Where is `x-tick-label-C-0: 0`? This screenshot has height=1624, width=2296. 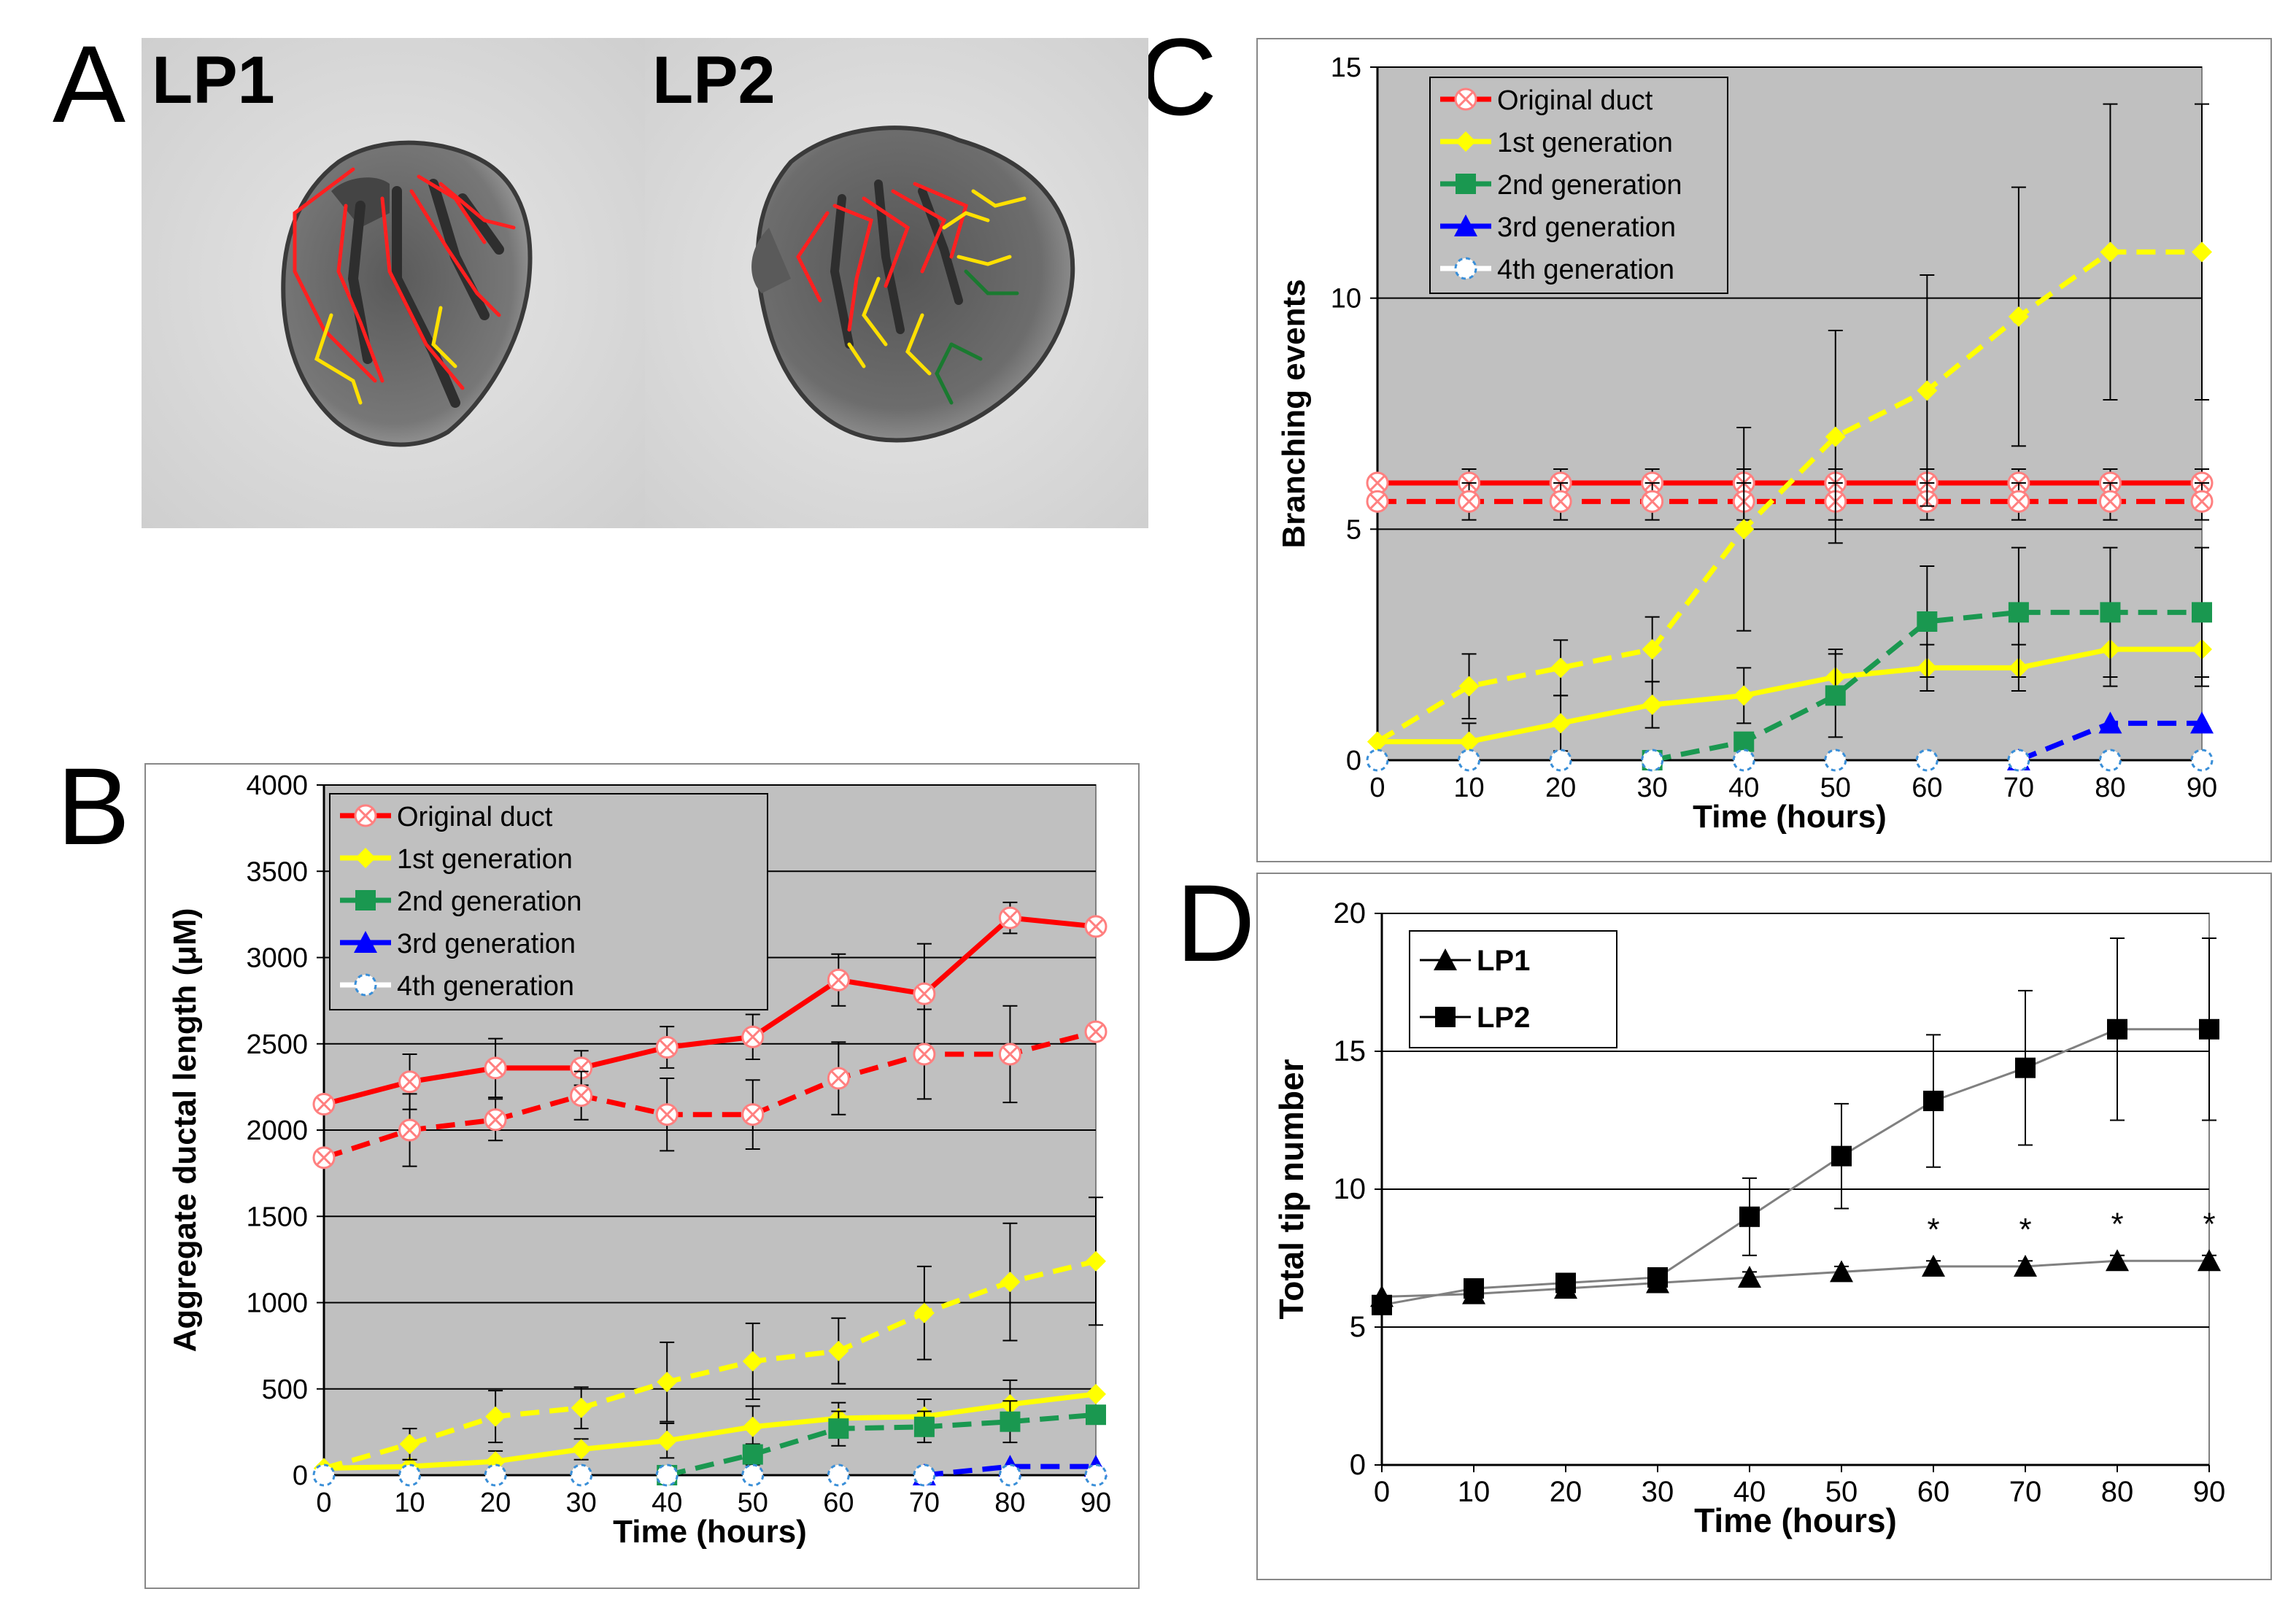
x-tick-label-C-0: 0 is located at coordinates (1377, 788).